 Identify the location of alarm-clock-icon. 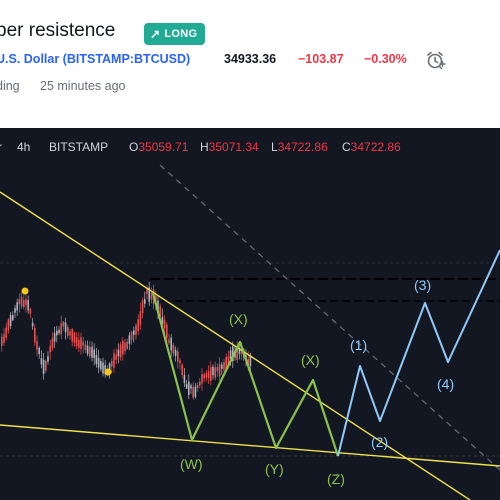
(435, 60).